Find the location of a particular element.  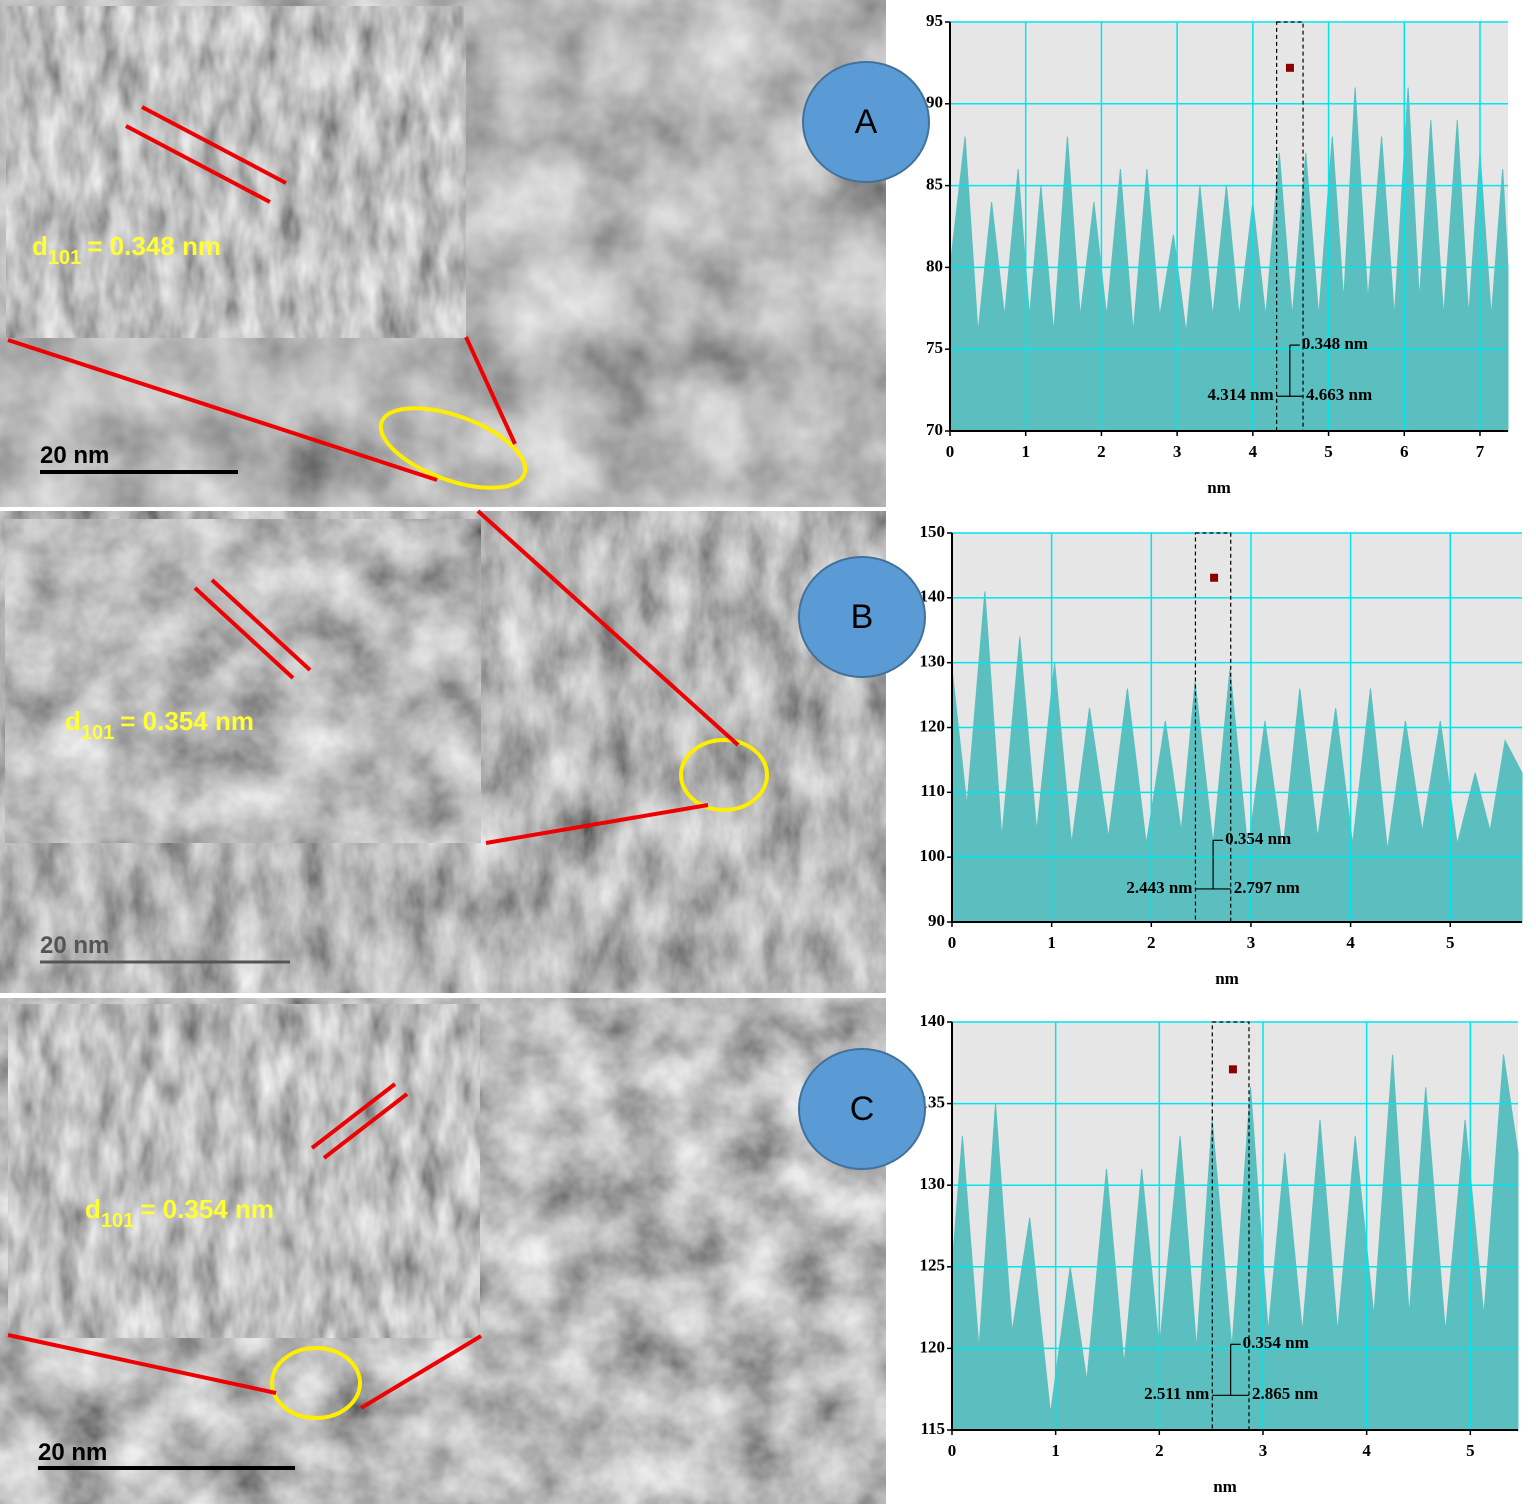

y-tick-label: 150 is located at coordinates (933, 531).